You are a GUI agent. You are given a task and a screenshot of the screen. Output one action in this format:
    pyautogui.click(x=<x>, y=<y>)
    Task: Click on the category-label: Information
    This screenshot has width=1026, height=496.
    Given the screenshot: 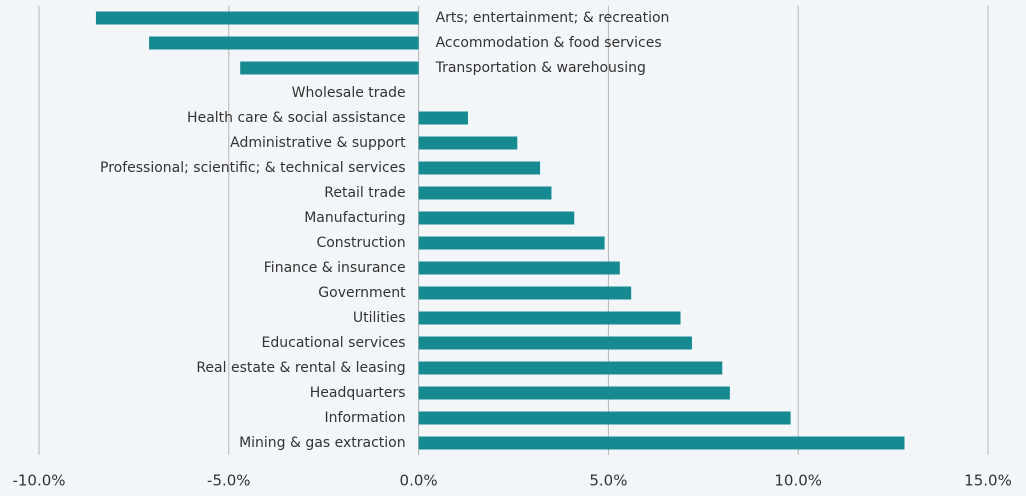 What is the action you would take?
    pyautogui.click(x=365, y=418)
    